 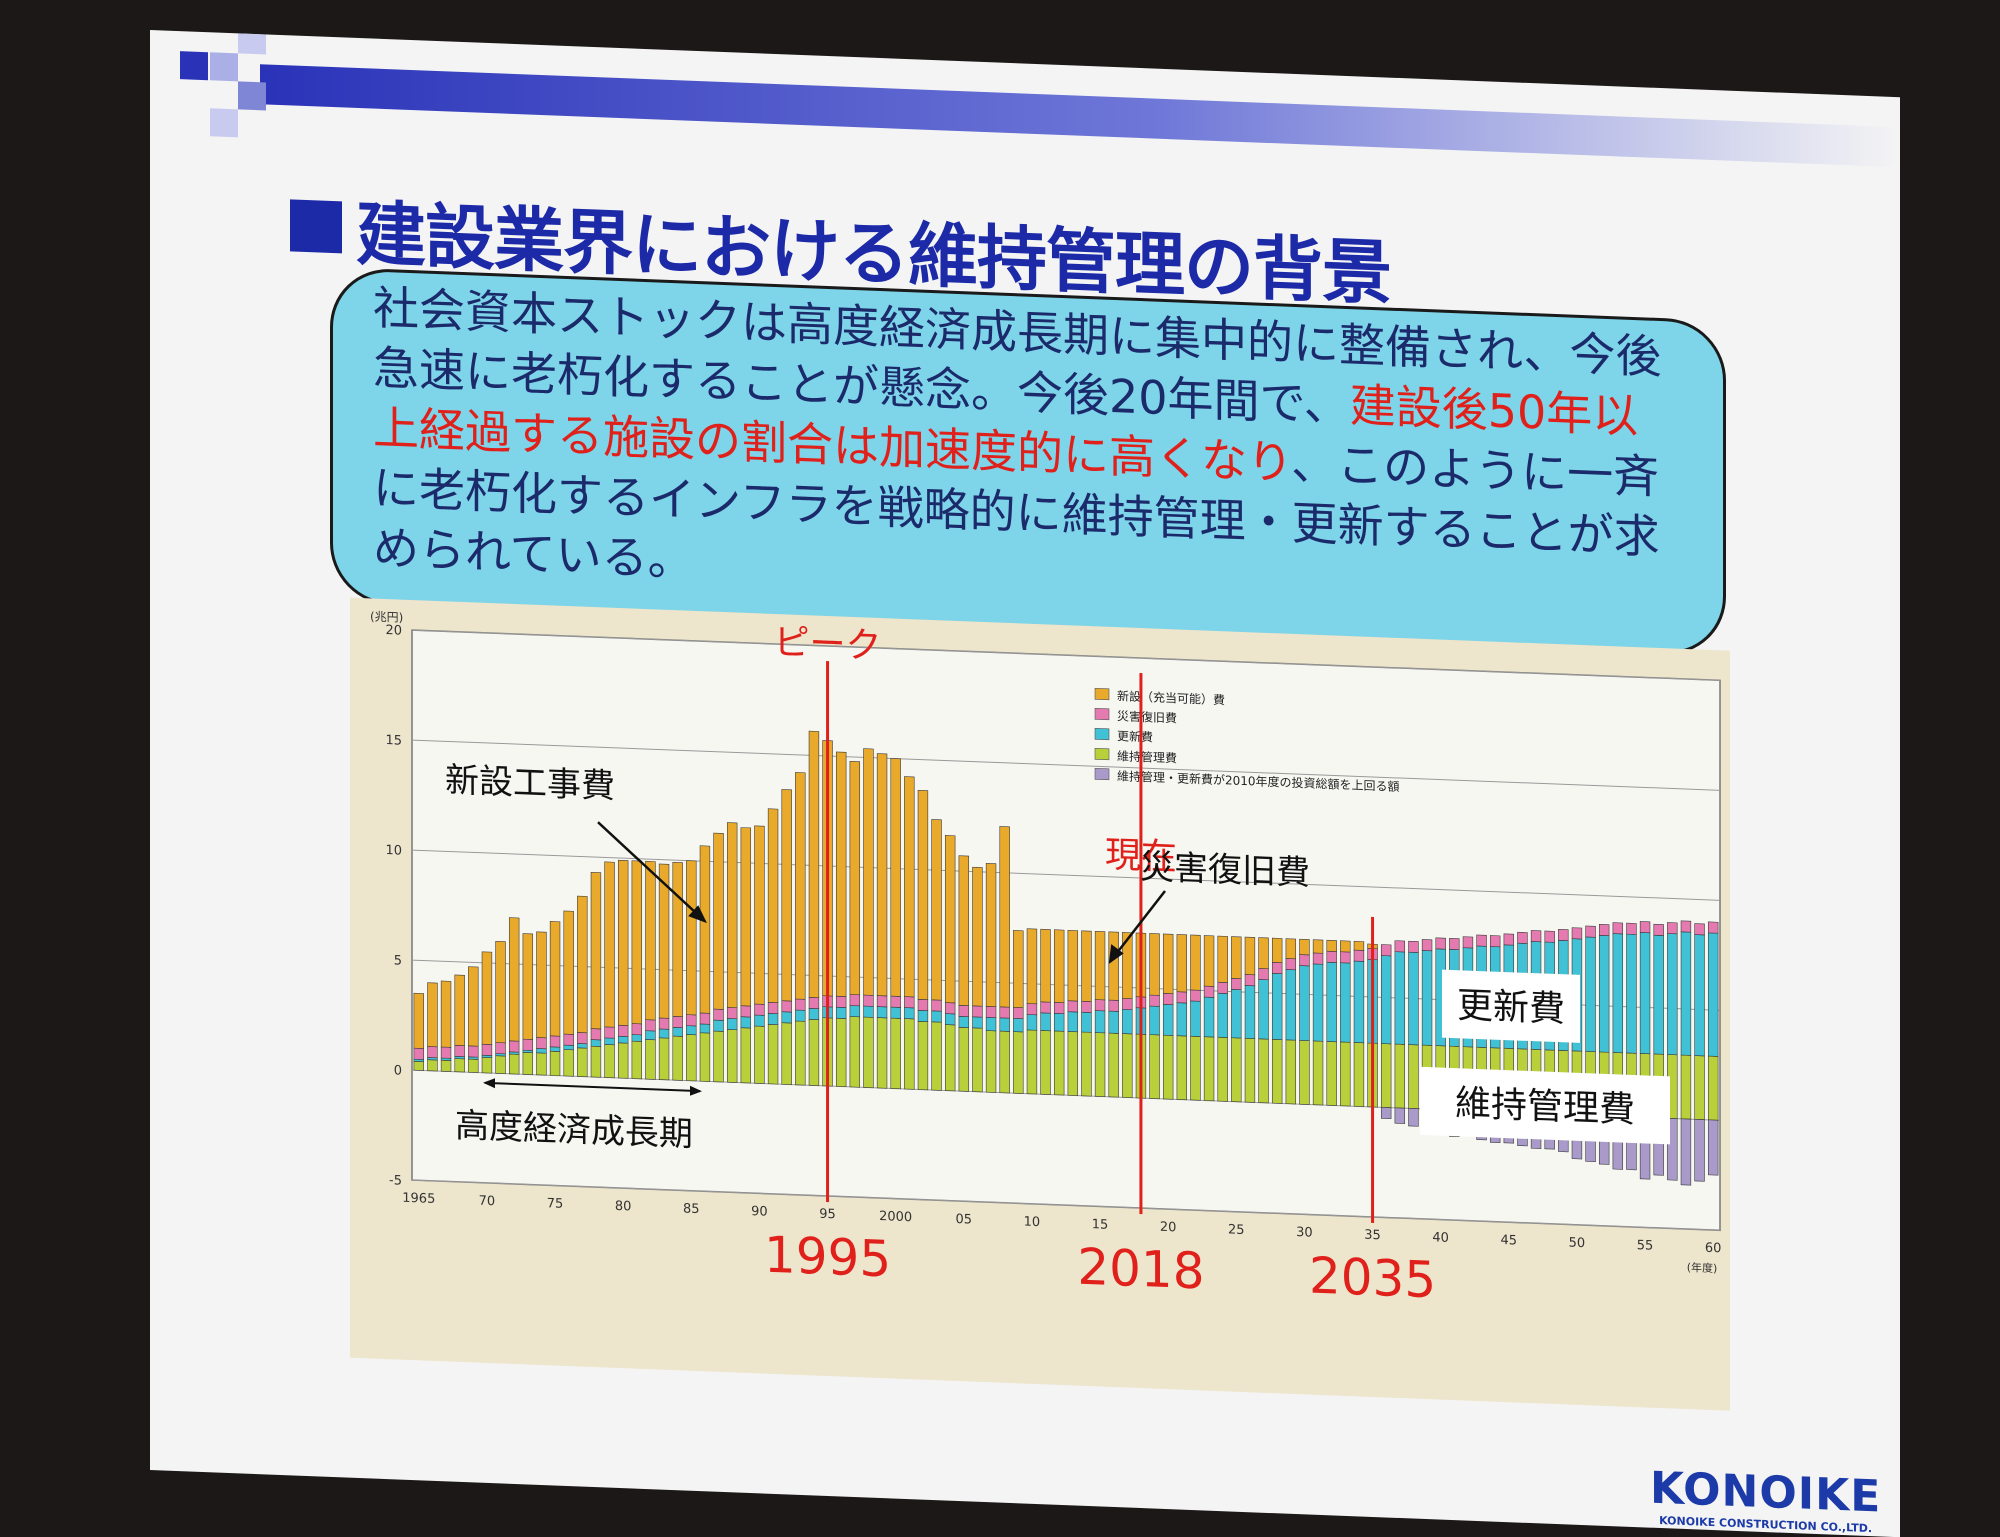 What do you see at coordinates (398, 1070) in the screenshot?
I see `y-tick-label: 0` at bounding box center [398, 1070].